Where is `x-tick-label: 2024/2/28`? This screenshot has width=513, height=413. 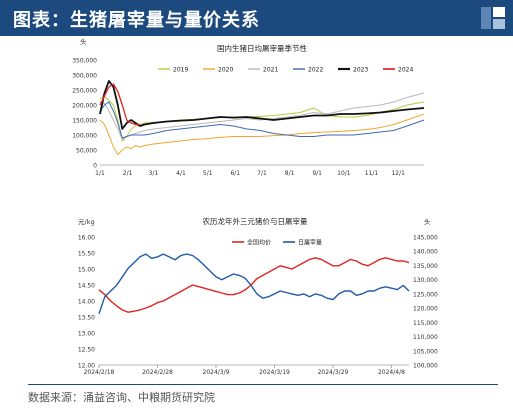 x-tick-label: 2024/2/28 is located at coordinates (157, 372).